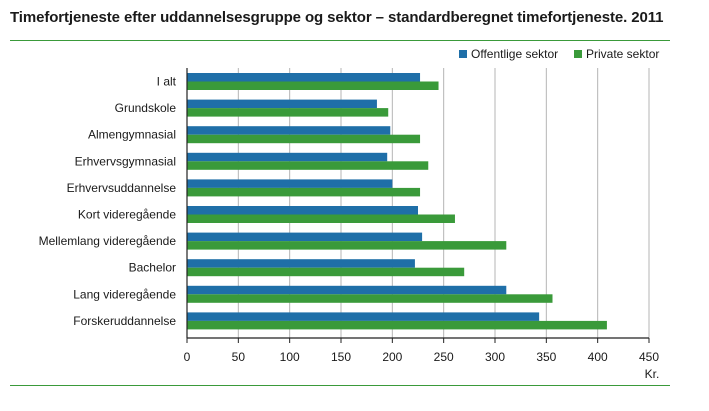 Image resolution: width=709 pixels, height=411 pixels. What do you see at coordinates (649, 357) in the screenshot?
I see `x-tick-label: 450` at bounding box center [649, 357].